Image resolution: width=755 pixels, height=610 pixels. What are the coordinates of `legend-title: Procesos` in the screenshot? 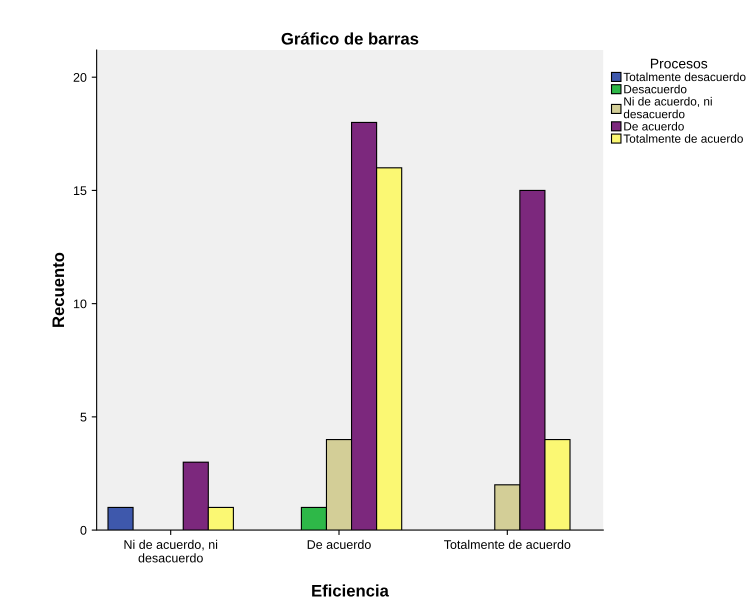 It's located at (679, 63).